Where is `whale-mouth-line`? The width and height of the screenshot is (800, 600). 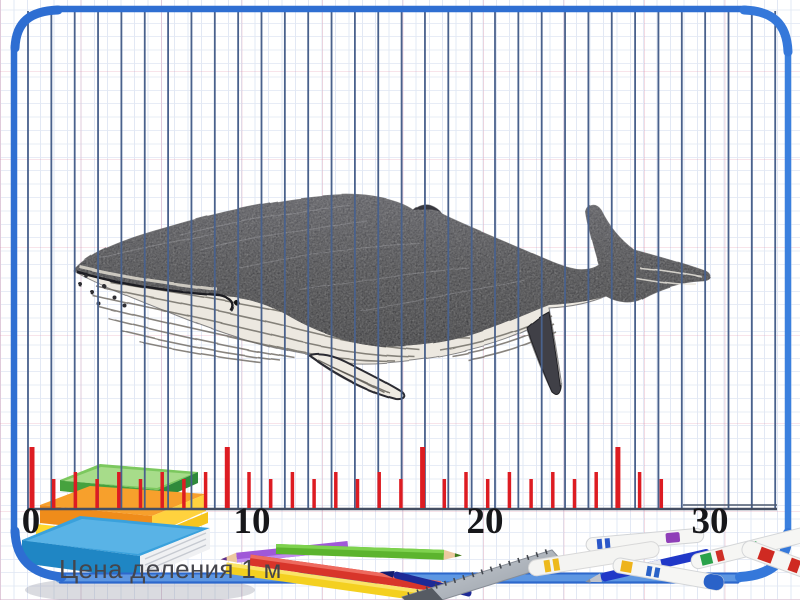 whale-mouth-line is located at coordinates (155, 291).